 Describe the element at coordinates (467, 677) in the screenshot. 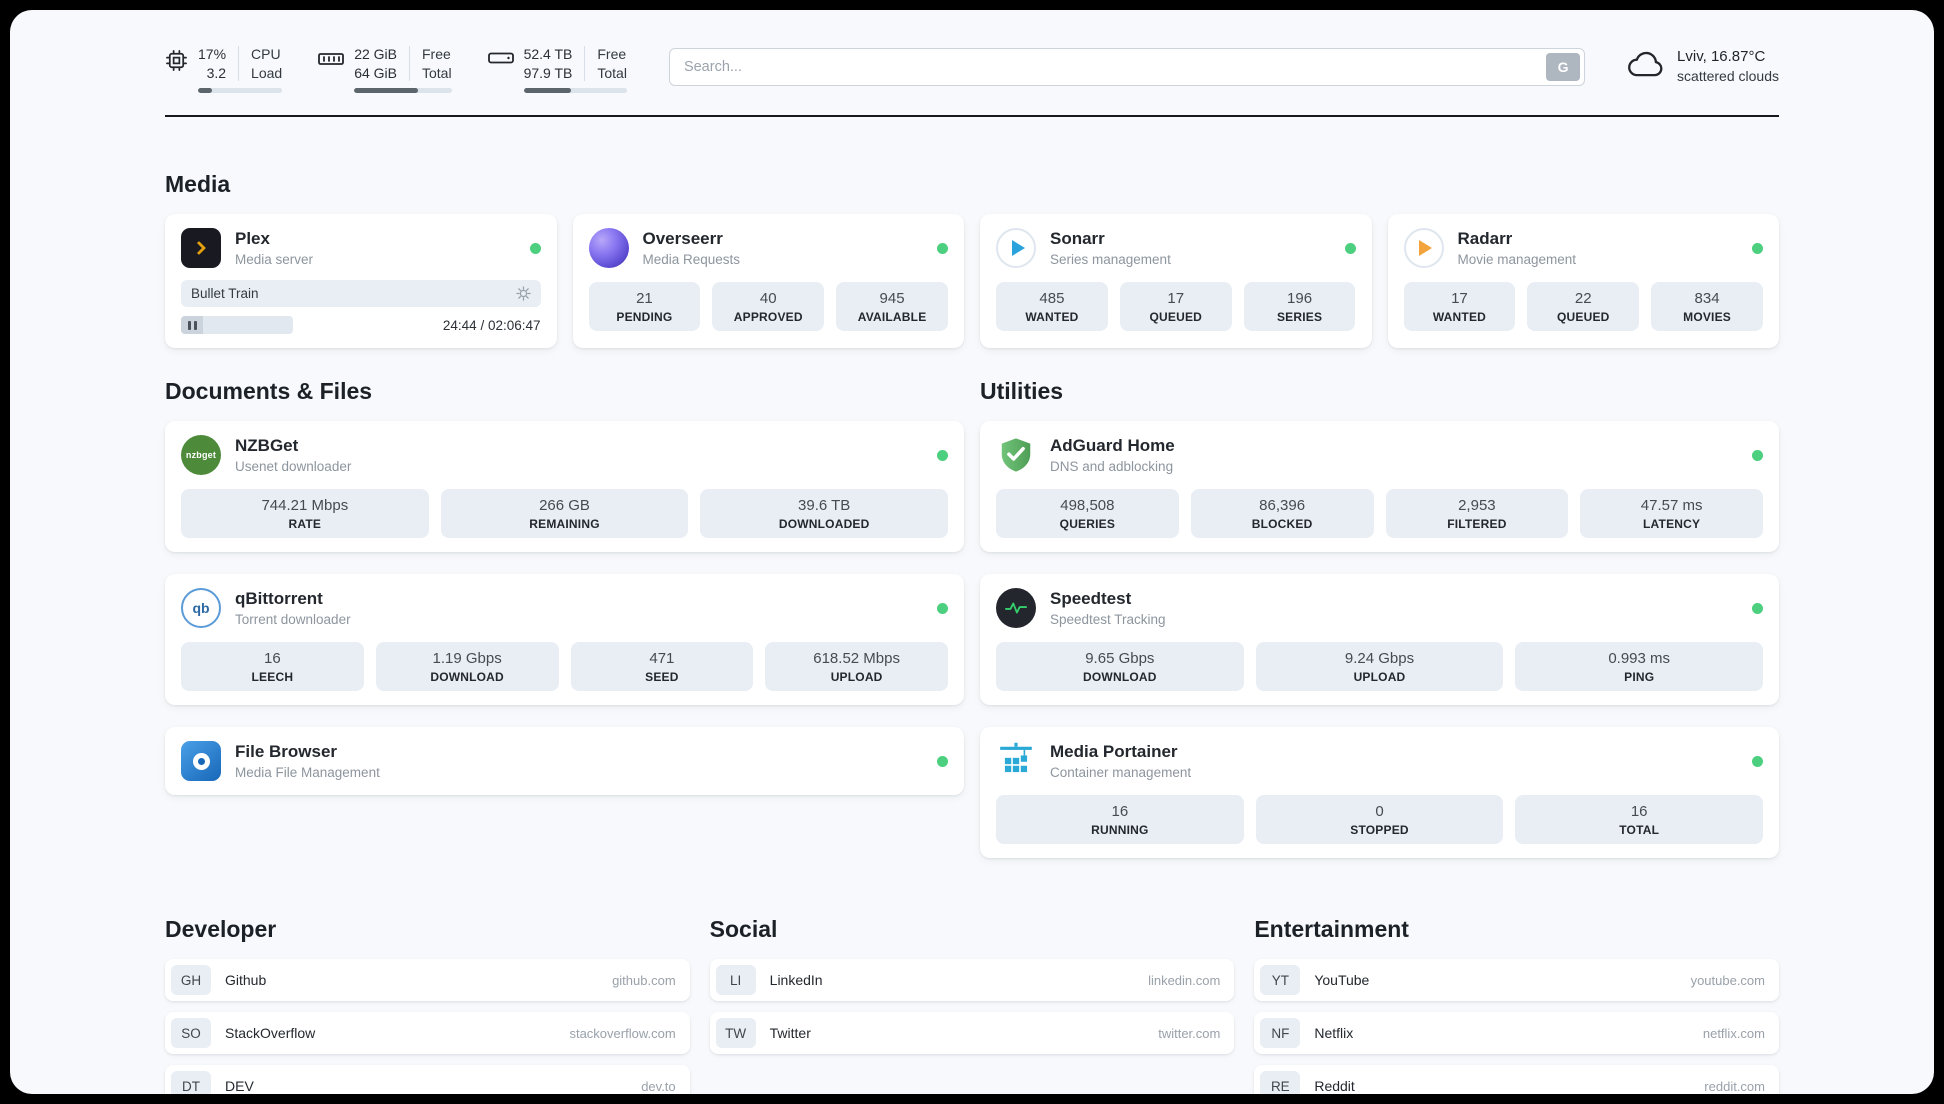

I see `stat-label: DOWNLOAD` at that location.